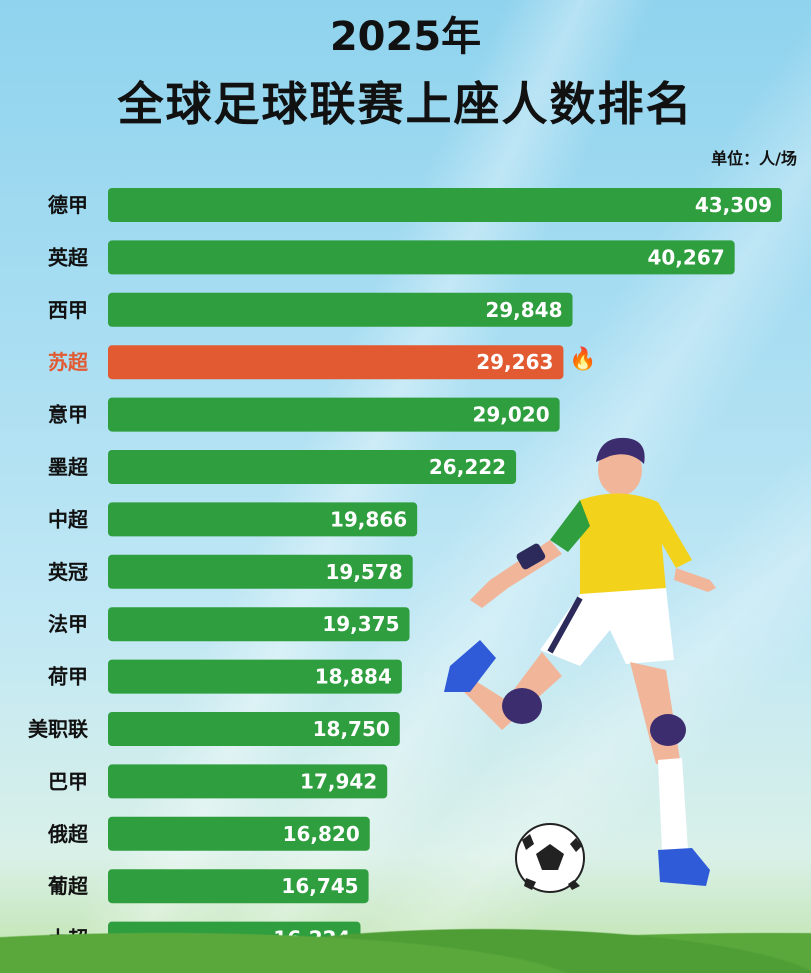 The width and height of the screenshot is (811, 973). Describe the element at coordinates (510, 415) in the screenshot. I see `value-label: 29,020` at that location.